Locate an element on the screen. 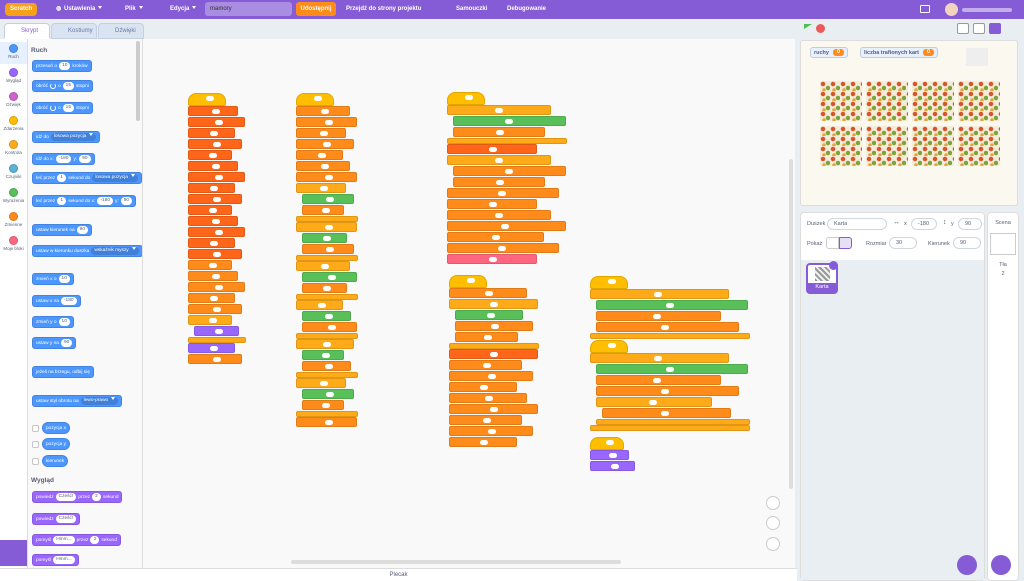 This screenshot has height=581, width=1024. v-scrollbar is located at coordinates (791, 324).